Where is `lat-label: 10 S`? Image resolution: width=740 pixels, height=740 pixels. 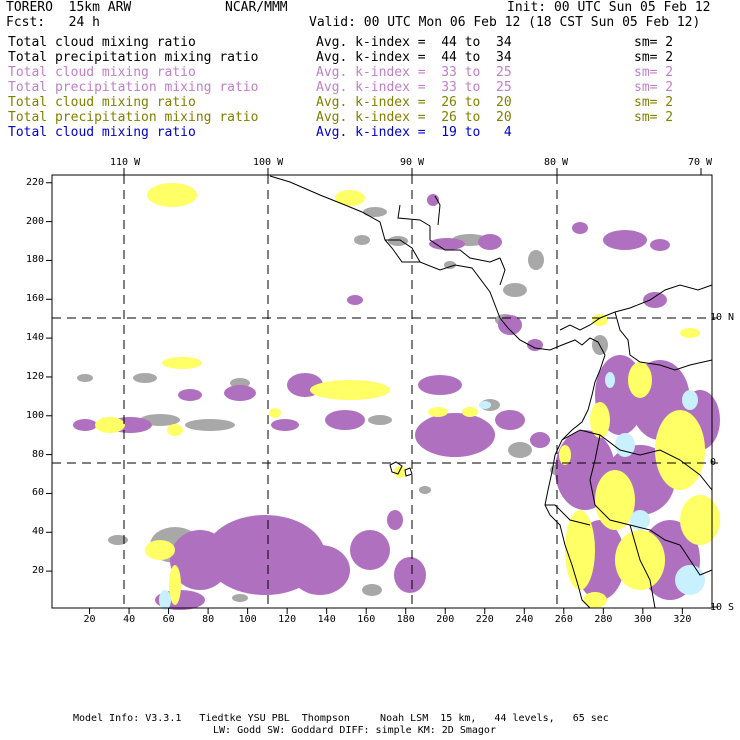 lat-label: 10 S is located at coordinates (722, 607).